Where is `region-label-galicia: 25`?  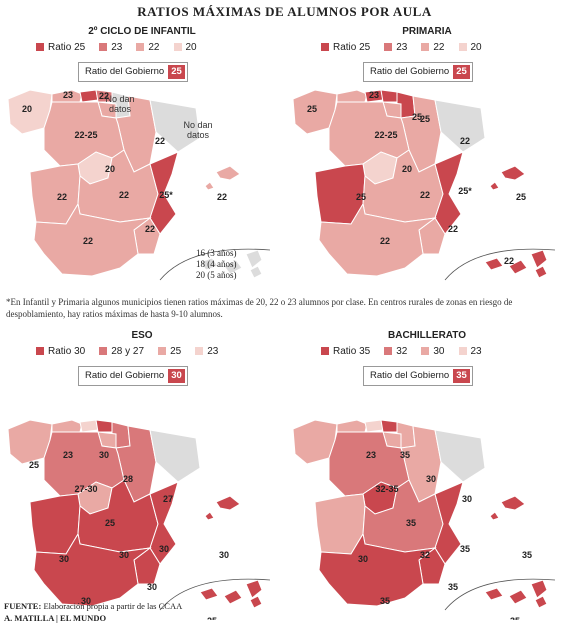
region-label-galicia: 25 is located at coordinates (34, 465).